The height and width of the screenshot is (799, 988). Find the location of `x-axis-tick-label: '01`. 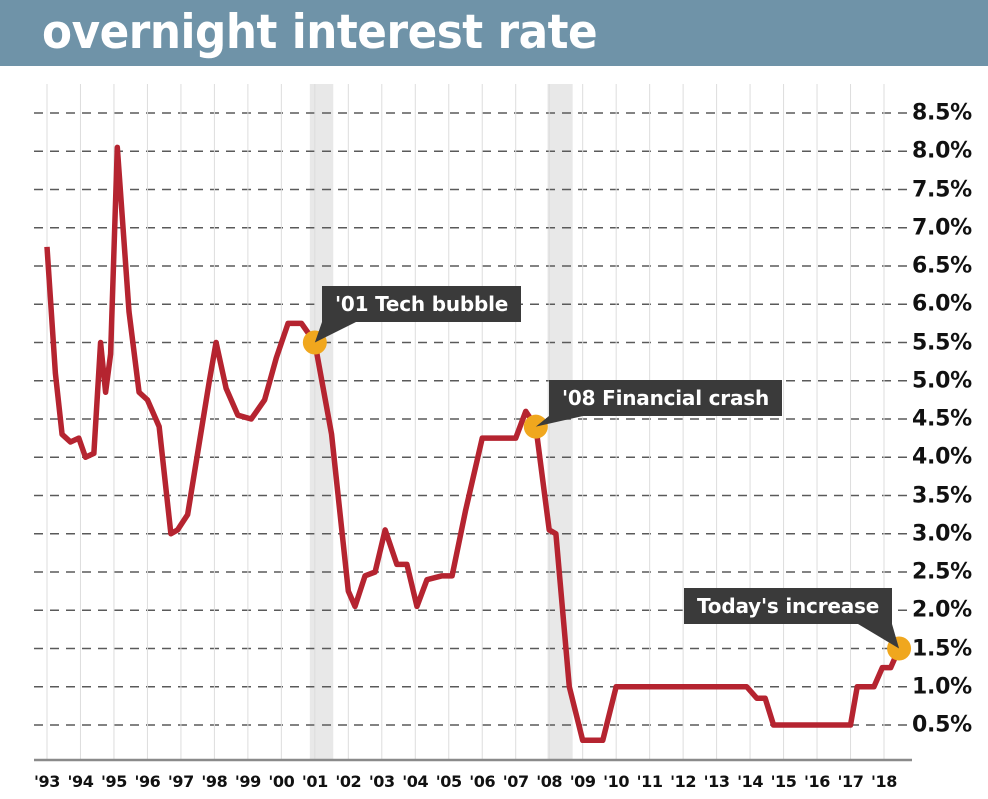

x-axis-tick-label: '01 is located at coordinates (314, 781).